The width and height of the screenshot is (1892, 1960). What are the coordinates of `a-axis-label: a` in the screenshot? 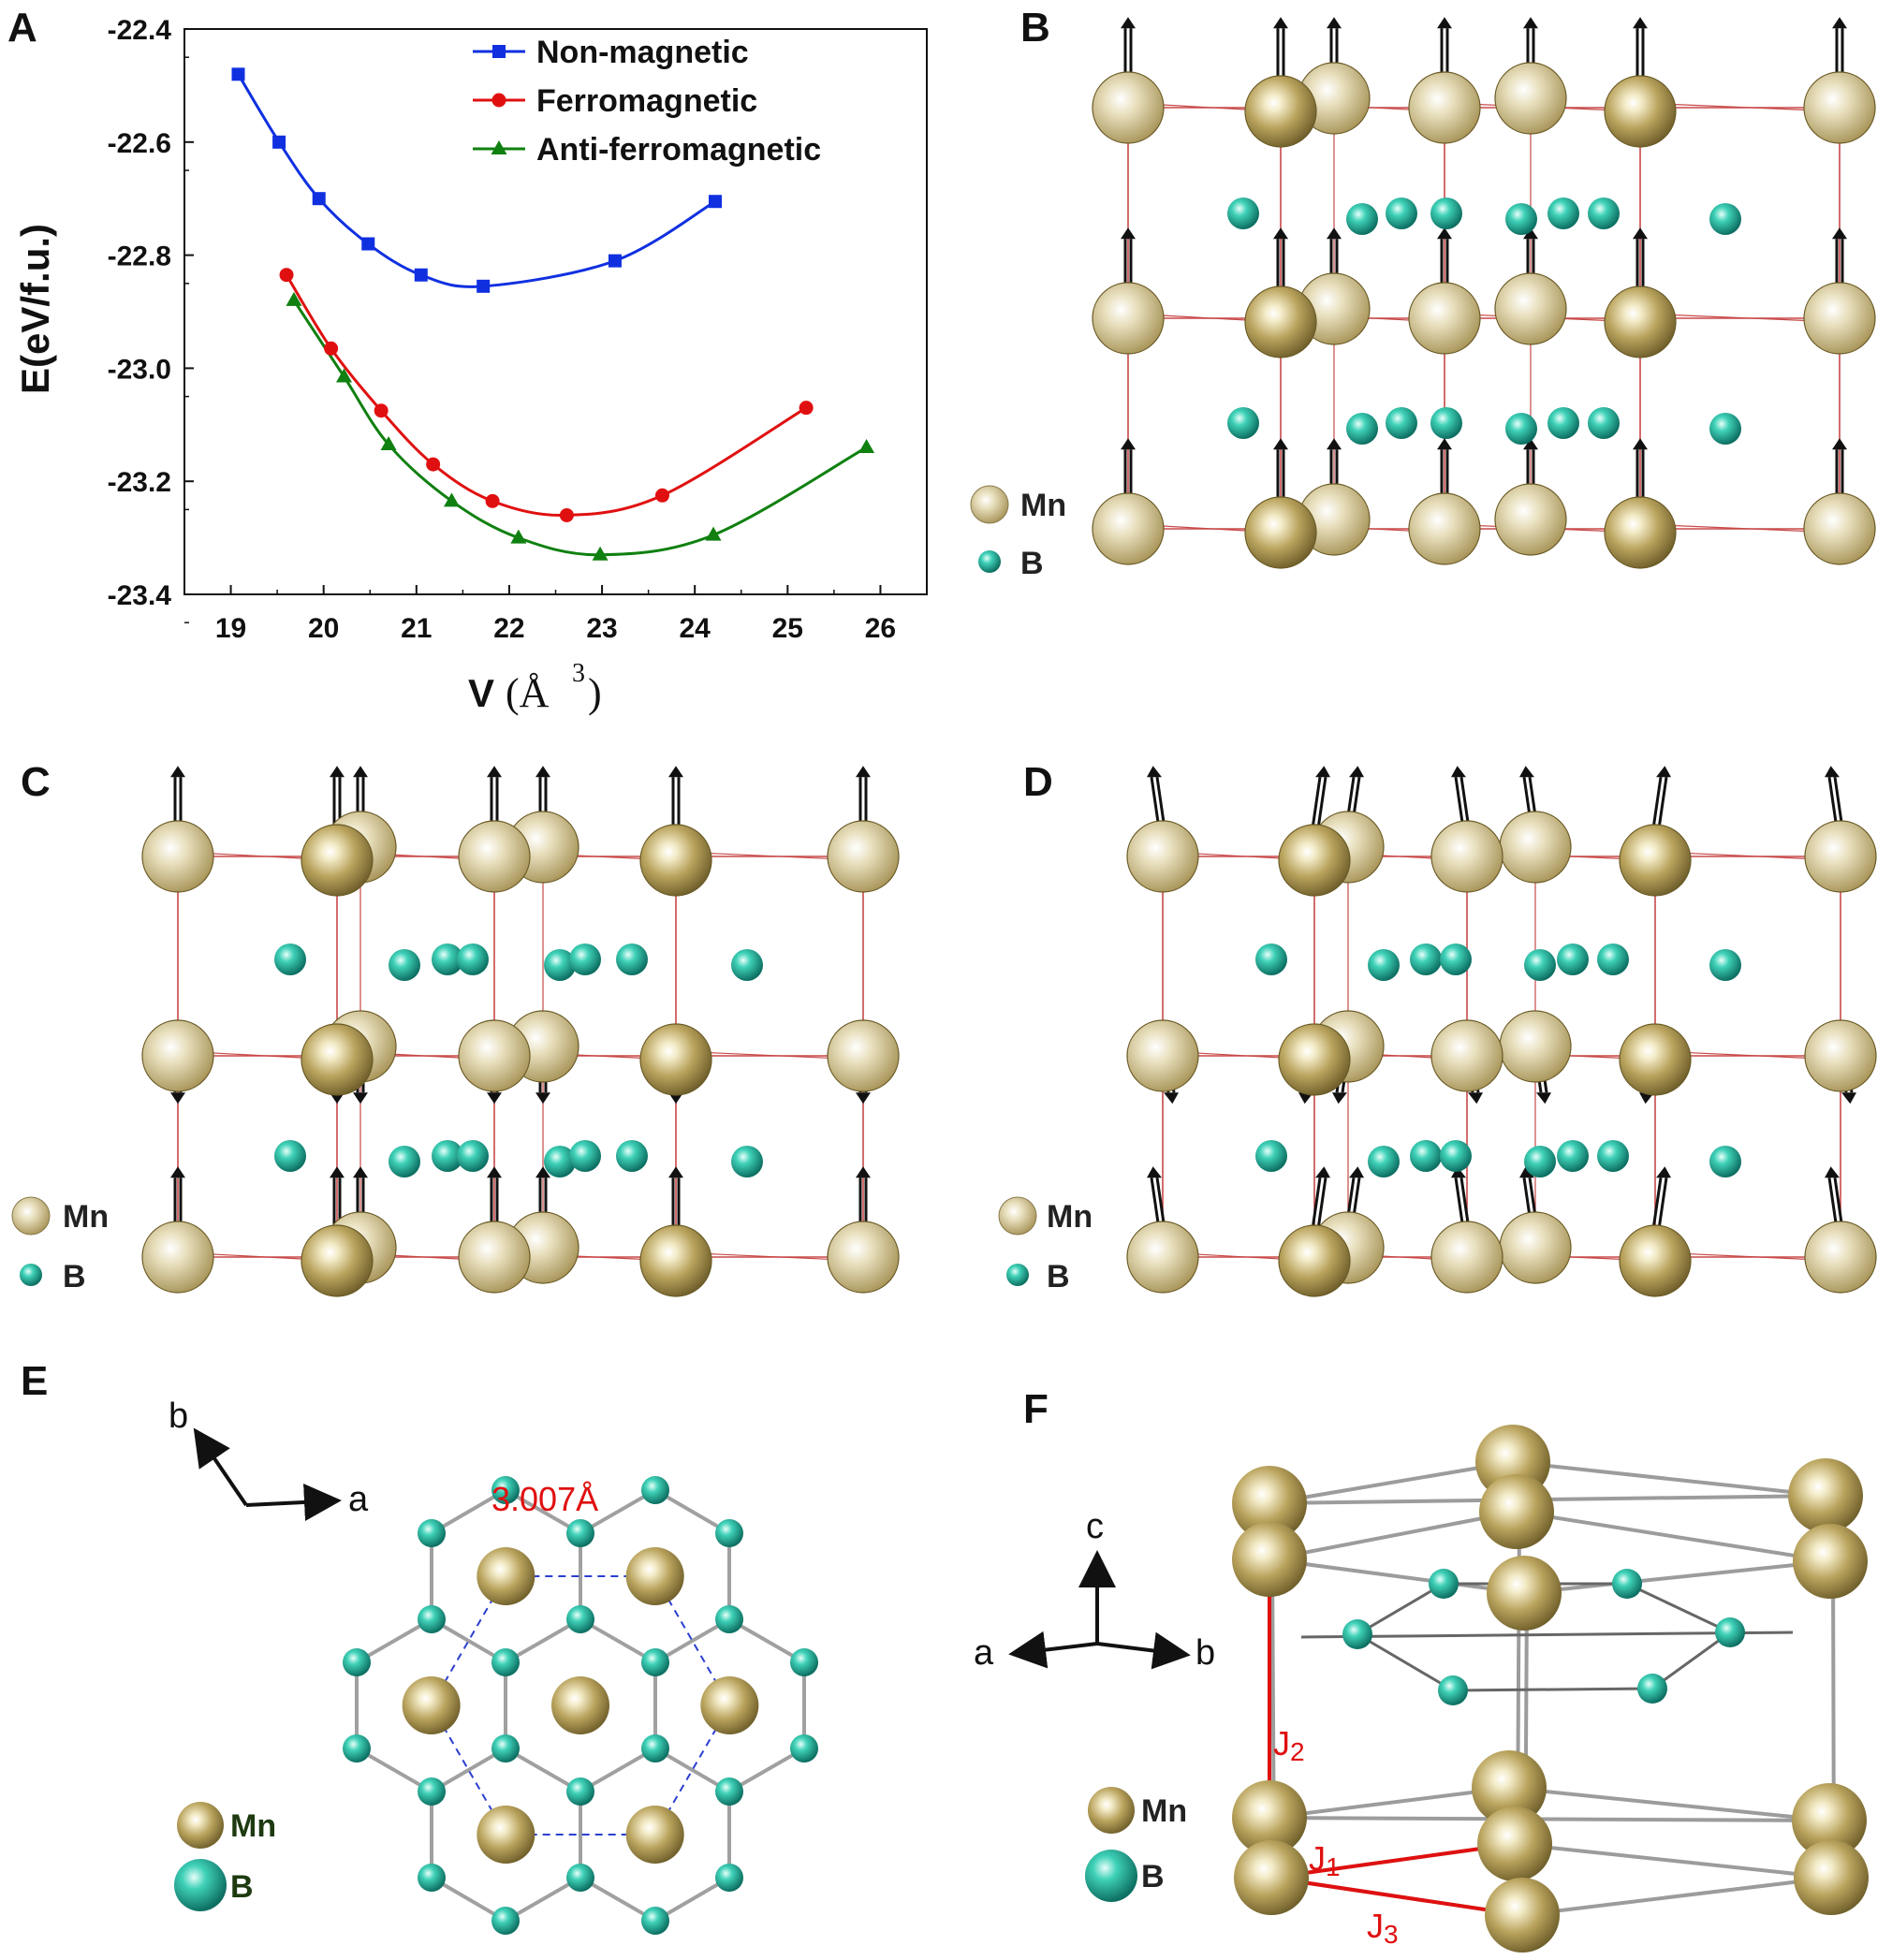 It's located at (984, 1653).